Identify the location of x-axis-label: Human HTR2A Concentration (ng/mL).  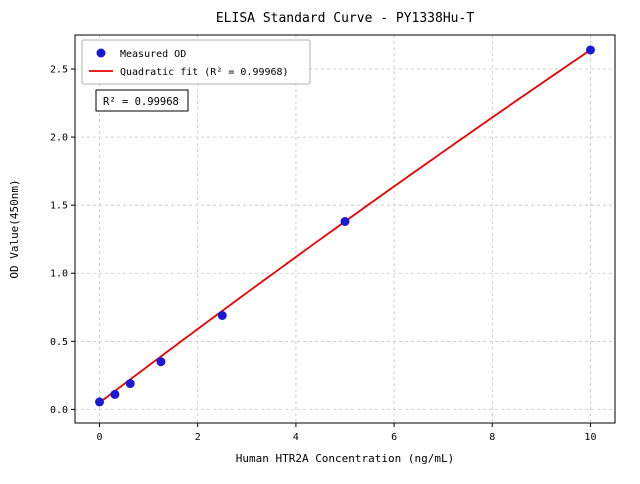
(345, 458).